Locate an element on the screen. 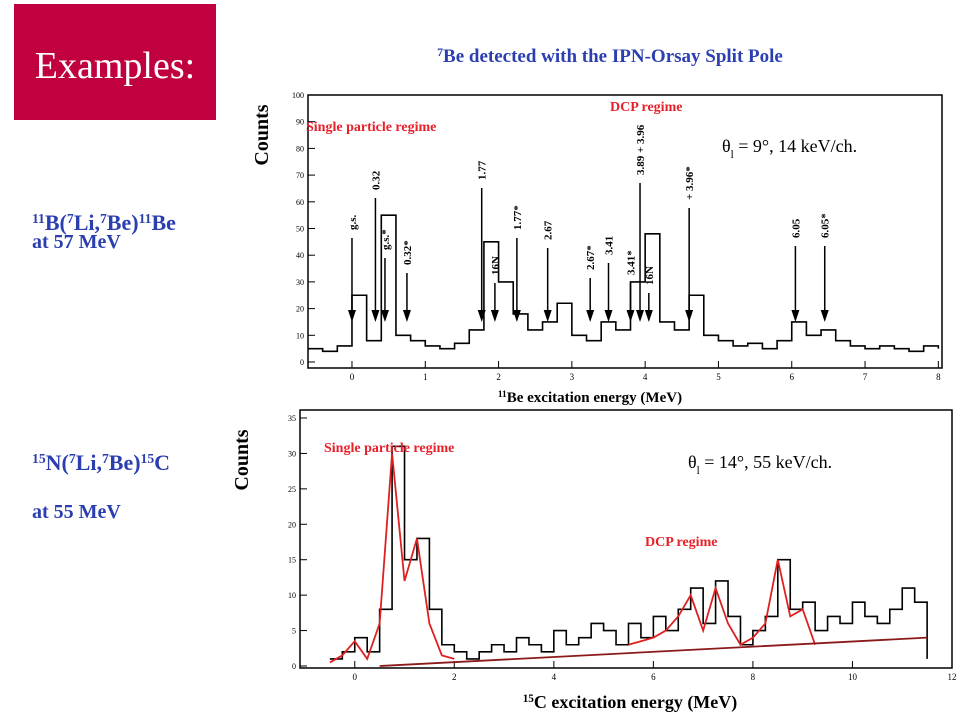 The image size is (960, 720). x-axis-label: 15C excitation energy (MeV) is located at coordinates (630, 702).